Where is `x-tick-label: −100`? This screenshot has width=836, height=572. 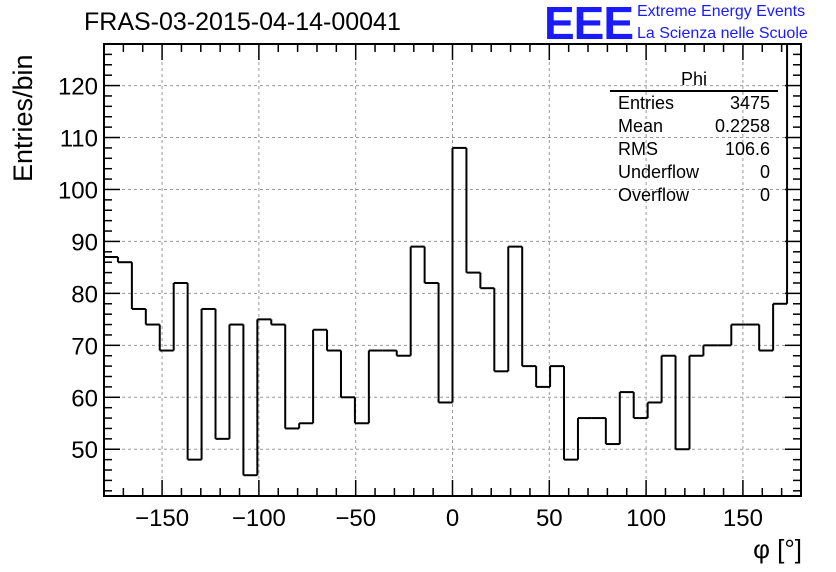 x-tick-label: −100 is located at coordinates (259, 518).